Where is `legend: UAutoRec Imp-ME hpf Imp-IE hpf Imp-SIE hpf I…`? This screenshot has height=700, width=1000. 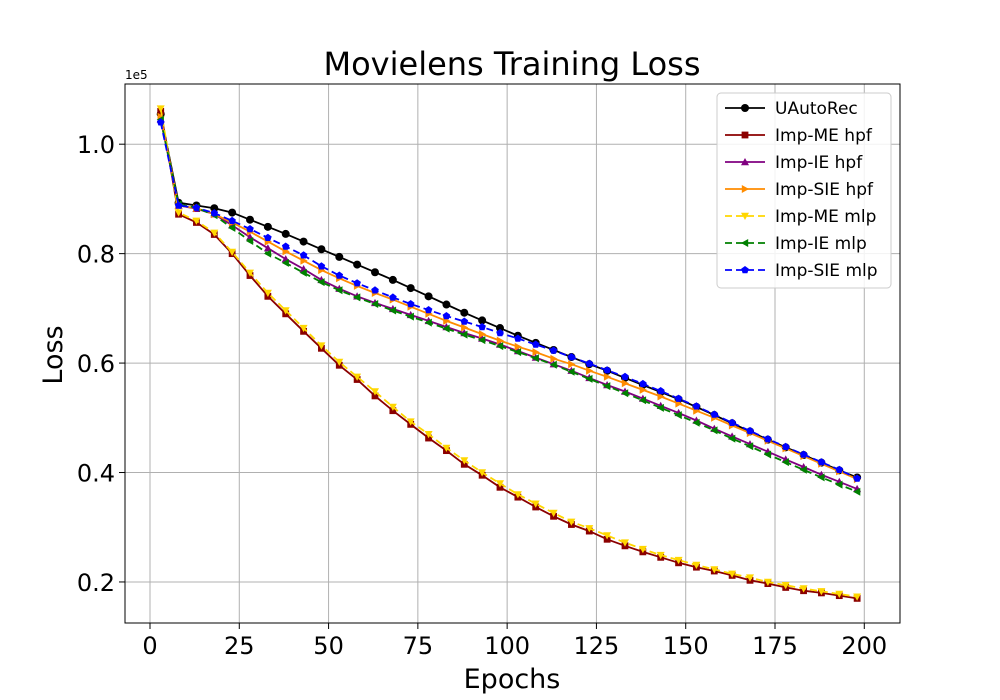 legend: UAutoRec Imp-ME hpf Imp-IE hpf Imp-SIE hpf I… is located at coordinates (804, 190).